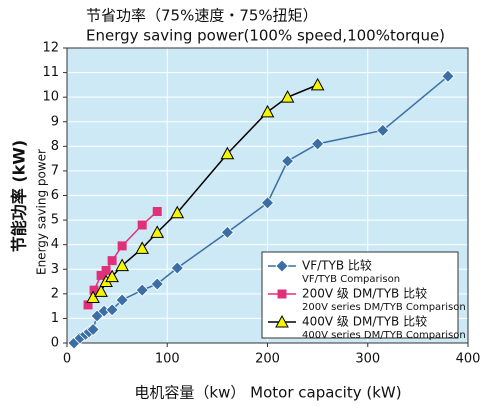  What do you see at coordinates (267, 393) in the screenshot?
I see `x-axis-label: 电机容量（kw） Motor capacity (kW)` at bounding box center [267, 393].